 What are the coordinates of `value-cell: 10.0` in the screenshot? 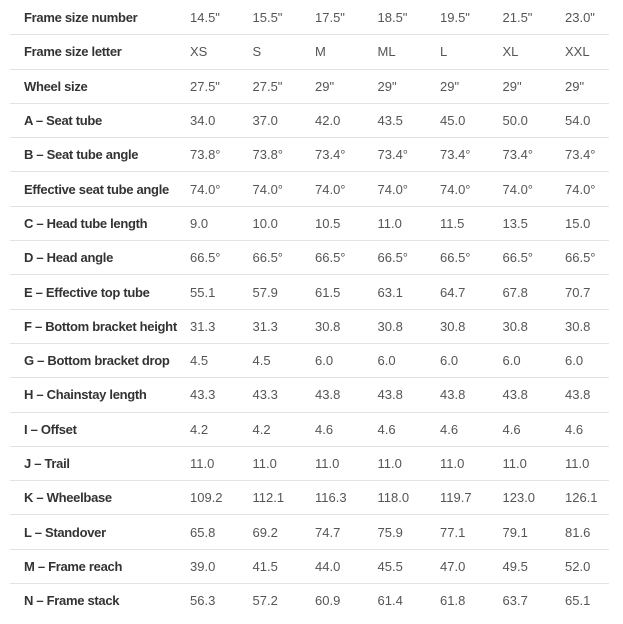 It's located at (265, 223).